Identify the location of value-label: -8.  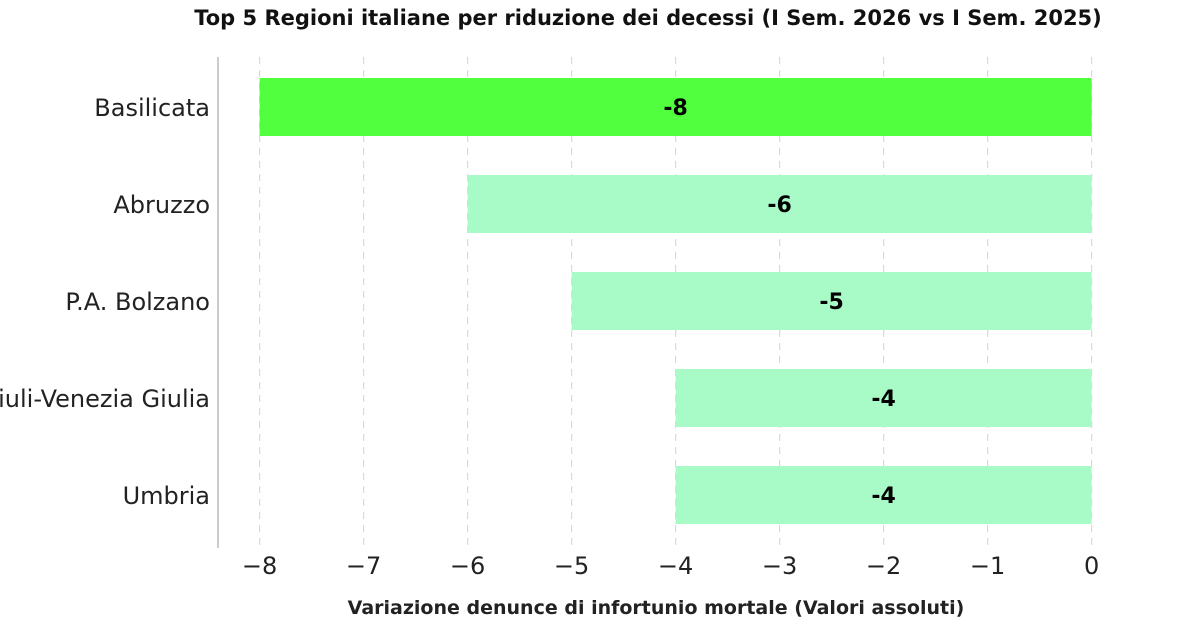
(675, 108).